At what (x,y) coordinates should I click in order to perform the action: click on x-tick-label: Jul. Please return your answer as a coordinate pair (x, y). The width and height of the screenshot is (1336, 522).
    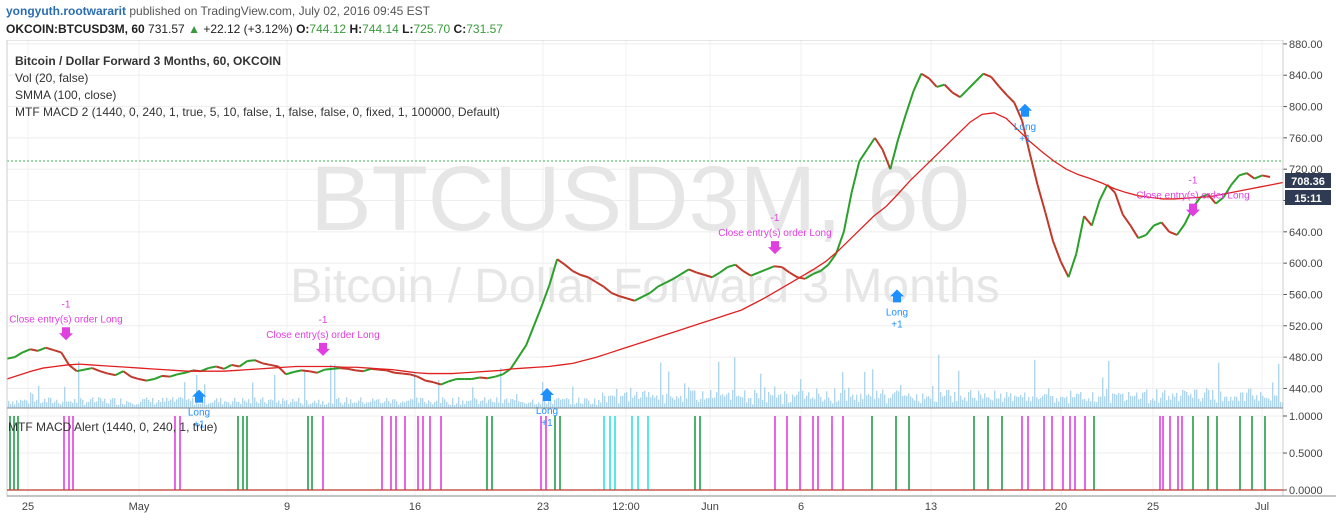
    Looking at the image, I should click on (1262, 507).